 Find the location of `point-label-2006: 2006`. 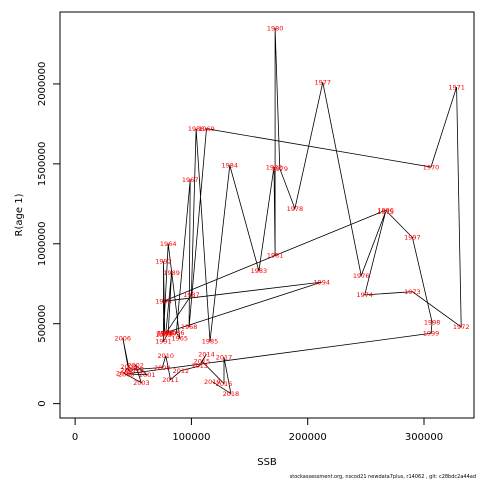

point-label-2006: 2006 is located at coordinates (123, 338).